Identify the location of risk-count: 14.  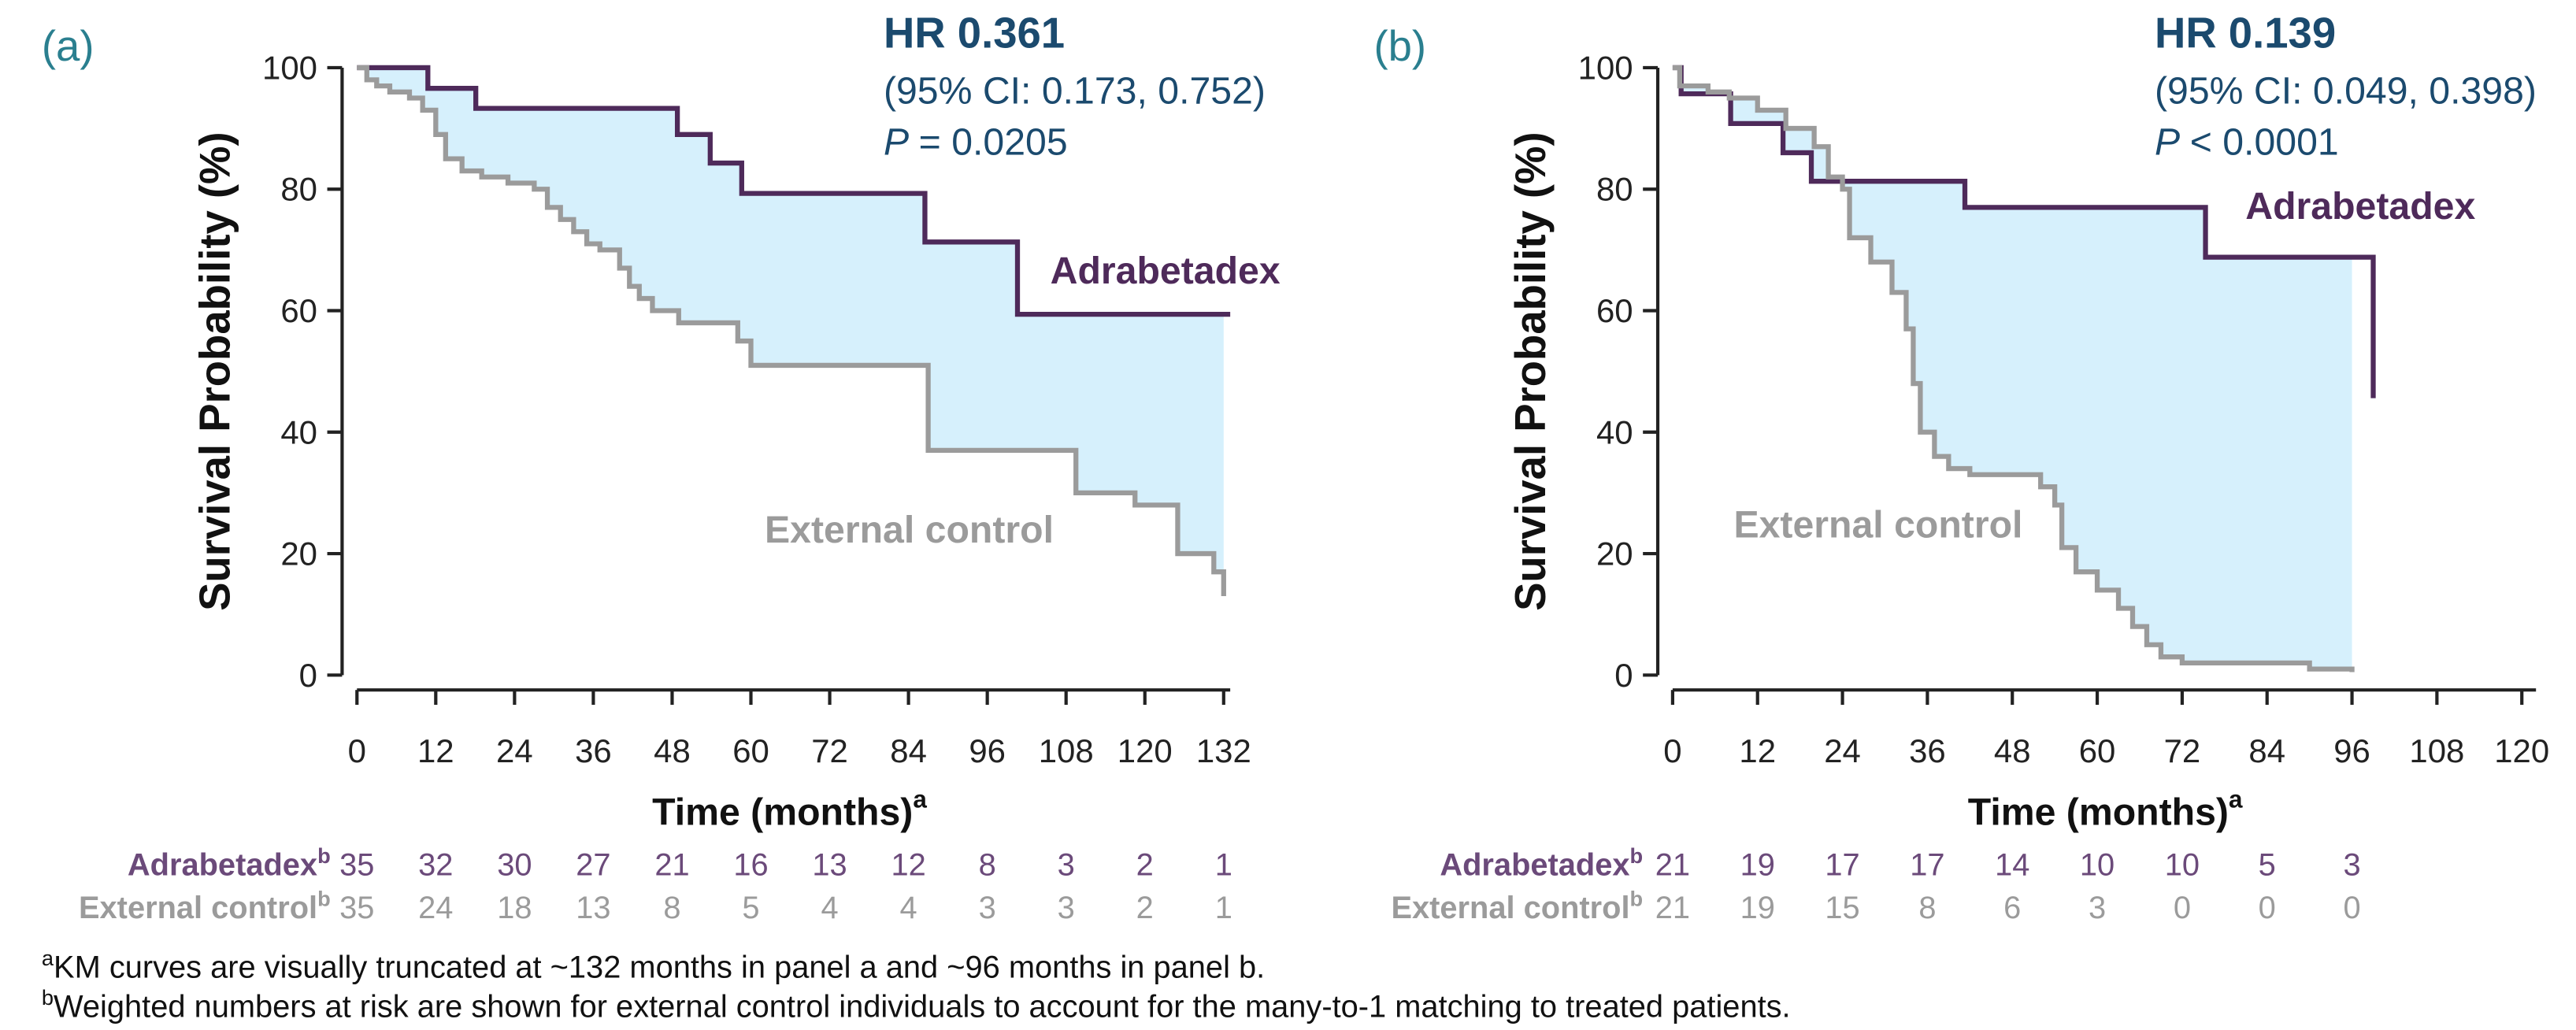
(2012, 864).